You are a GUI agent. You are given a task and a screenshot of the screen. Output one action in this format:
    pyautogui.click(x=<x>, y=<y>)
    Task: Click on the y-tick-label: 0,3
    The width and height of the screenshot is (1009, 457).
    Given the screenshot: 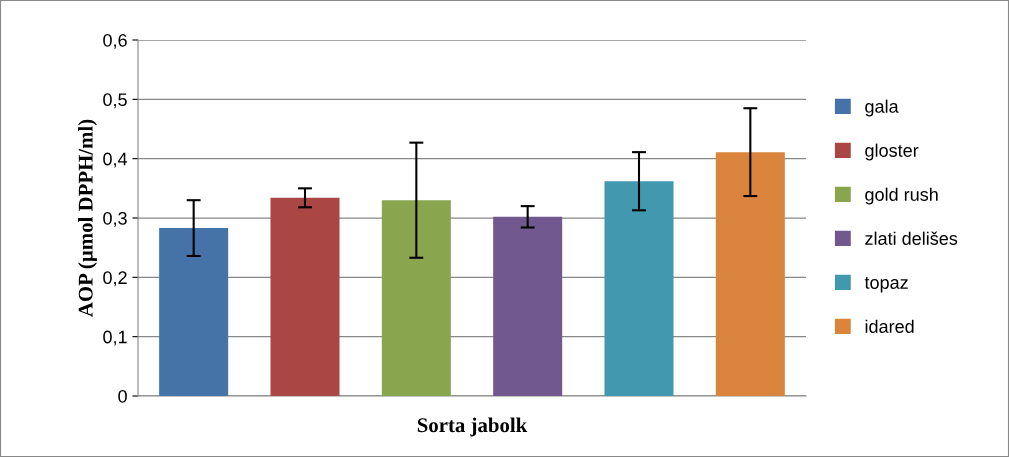 What is the action you would take?
    pyautogui.click(x=115, y=219)
    